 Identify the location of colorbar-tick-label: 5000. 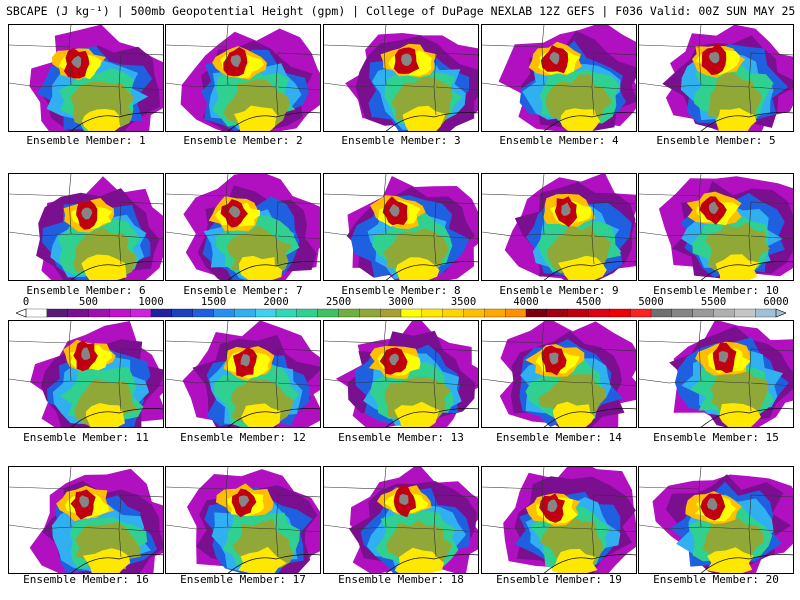
(651, 302).